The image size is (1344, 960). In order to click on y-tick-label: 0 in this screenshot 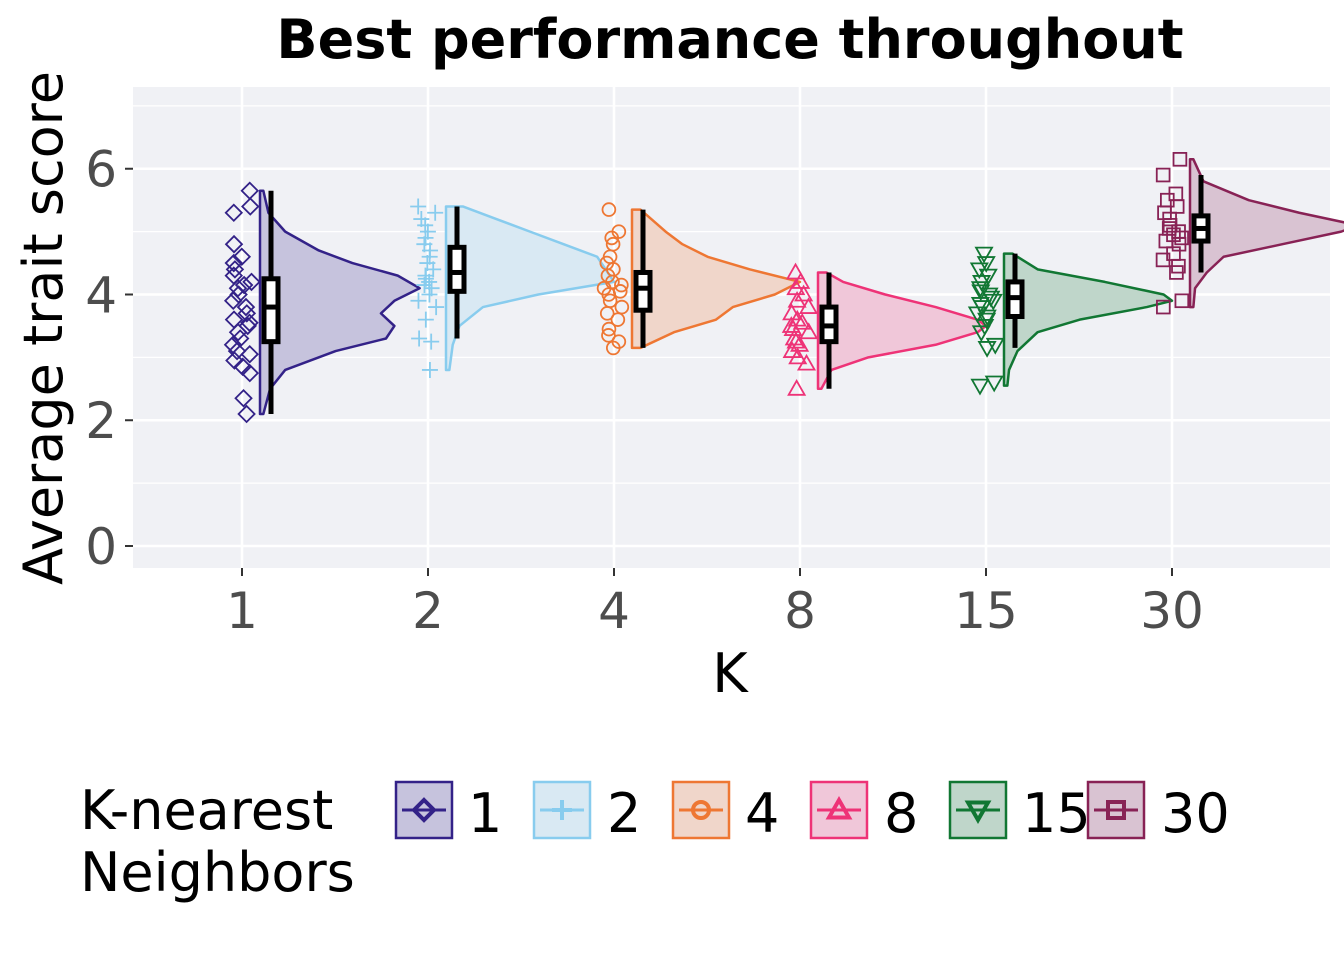, I will do `click(101, 547)`.